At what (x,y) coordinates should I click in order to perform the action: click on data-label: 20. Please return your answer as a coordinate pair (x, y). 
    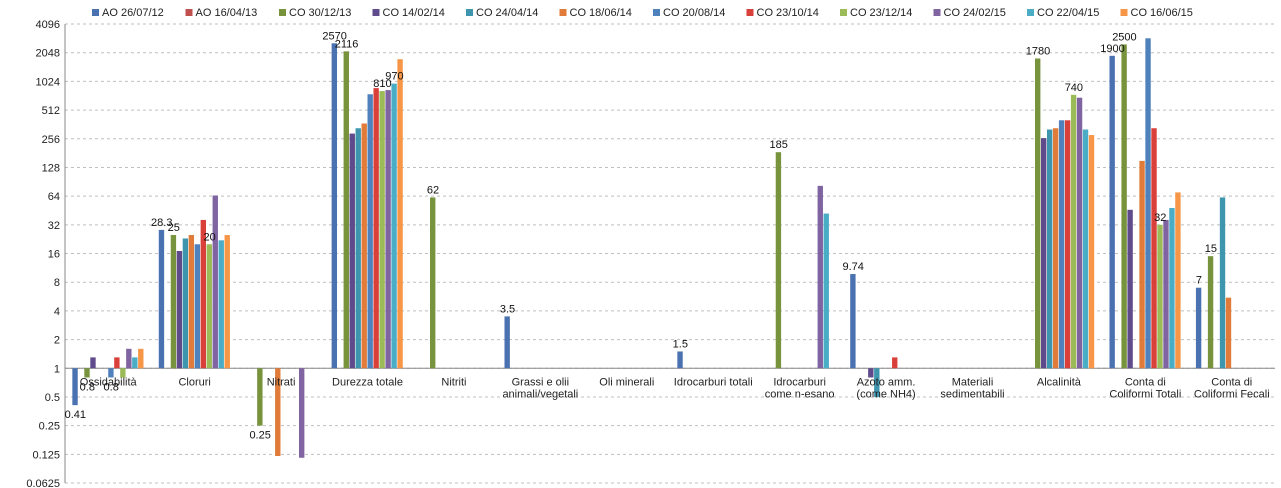
    Looking at the image, I should click on (209, 237).